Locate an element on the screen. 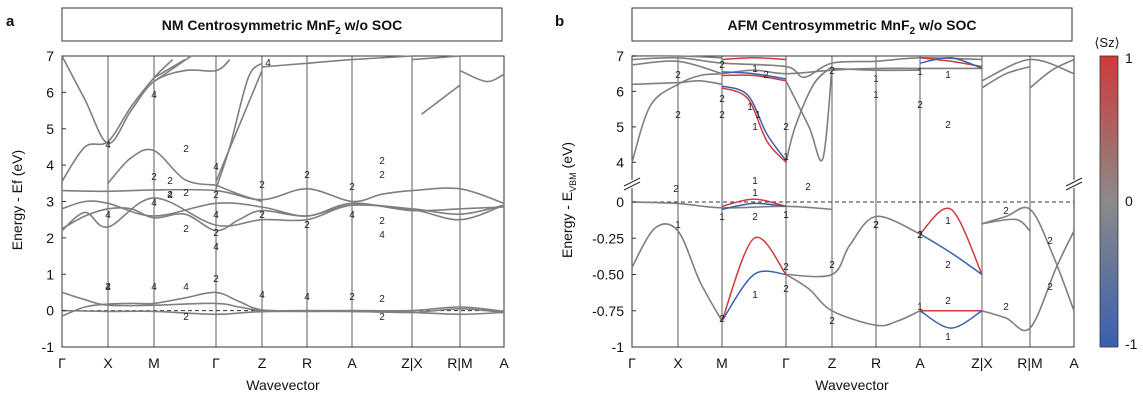 The width and height of the screenshot is (1143, 399). y-tick-label: 7 is located at coordinates (620, 56).